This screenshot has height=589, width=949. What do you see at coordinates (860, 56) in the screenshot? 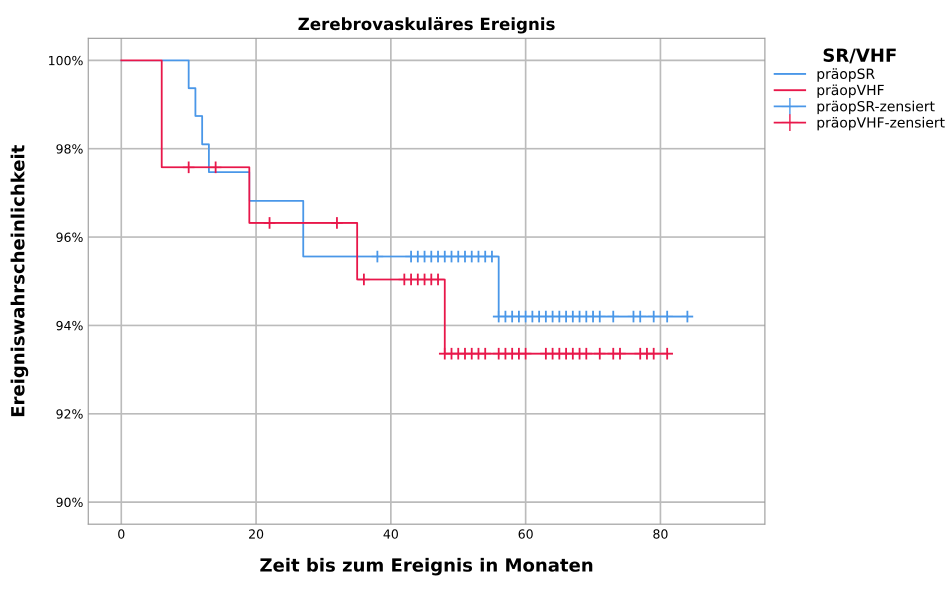
I see `legend-title: SR/VHF` at bounding box center [860, 56].